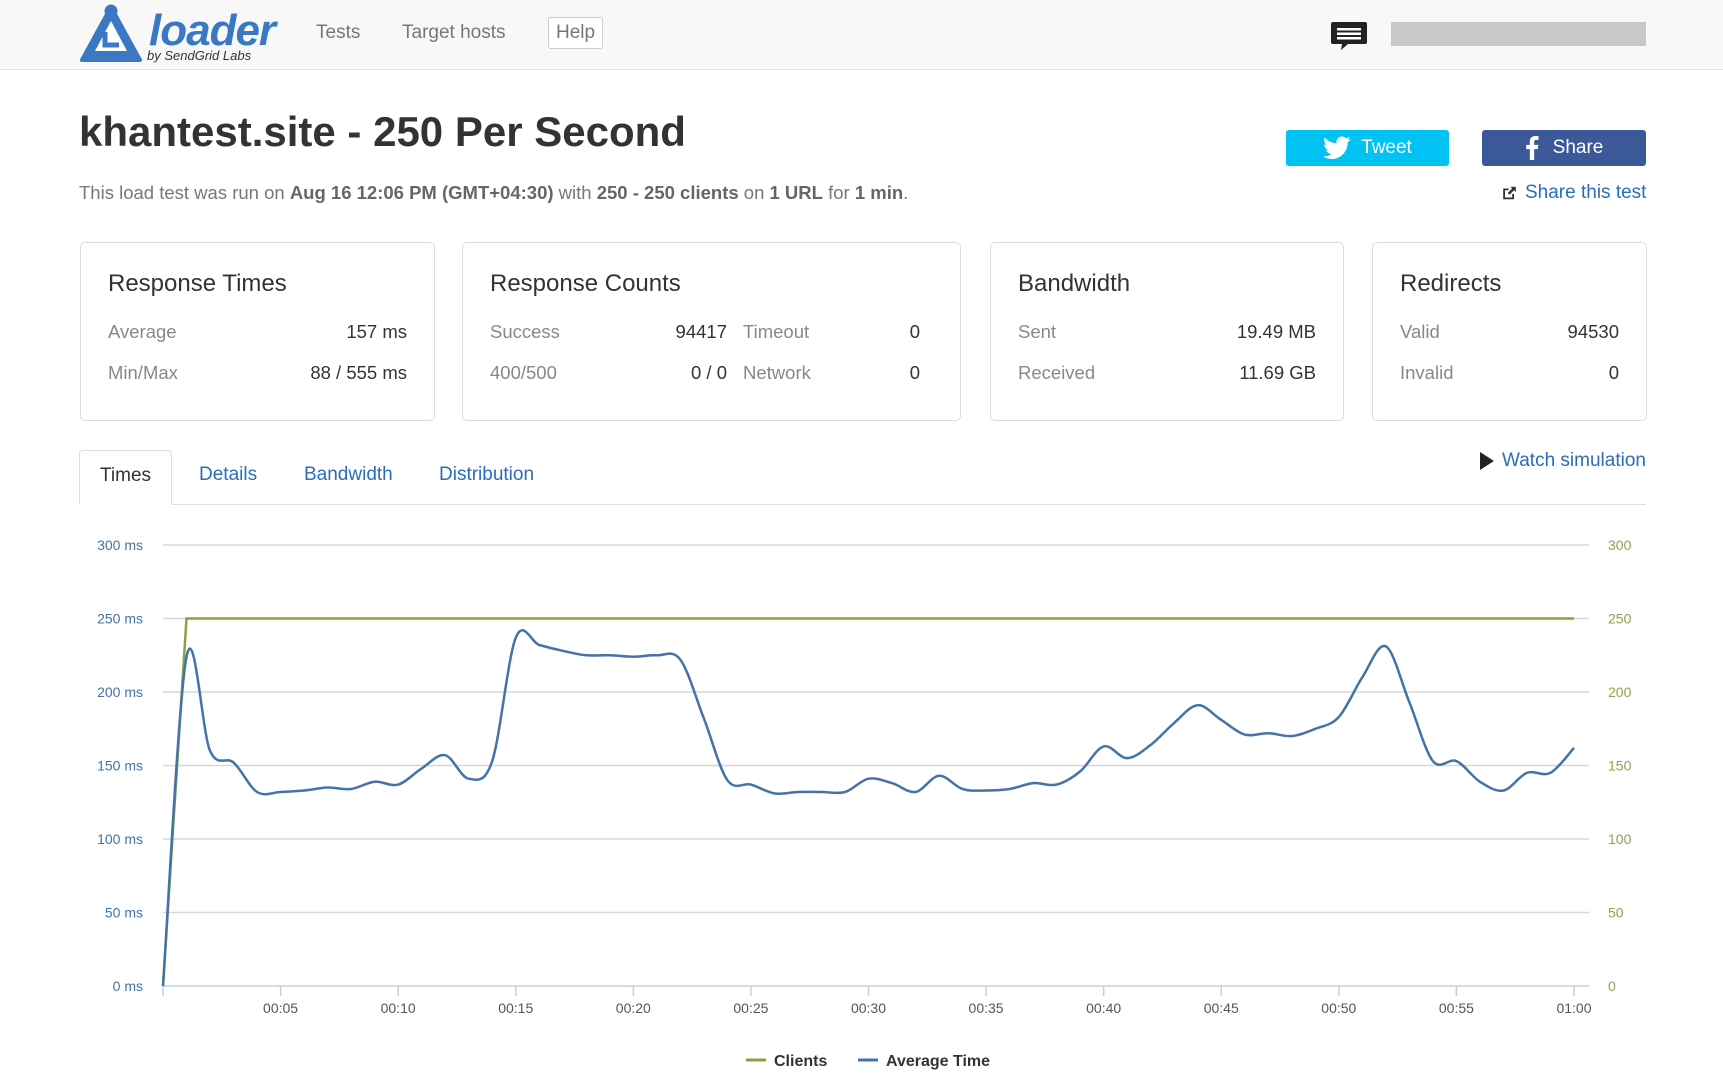 Image resolution: width=1723 pixels, height=1088 pixels. I want to click on valid-label: Valid, so click(1420, 331).